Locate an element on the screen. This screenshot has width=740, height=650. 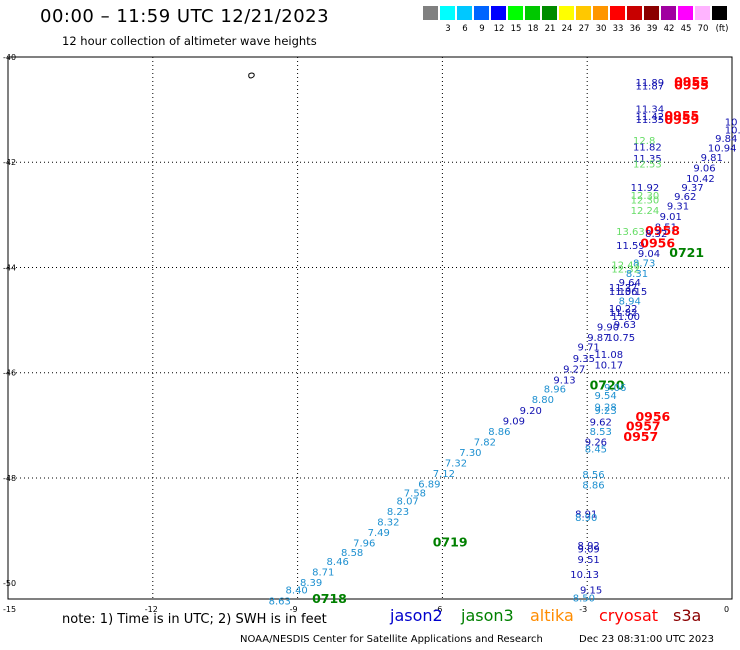
color-swatch-label: 12 is located at coordinates (499, 29).